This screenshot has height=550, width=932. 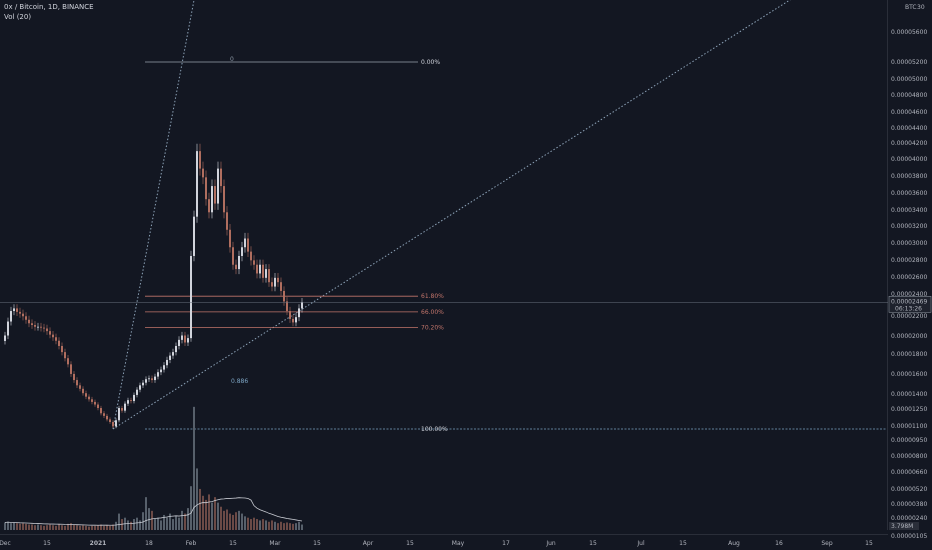 What do you see at coordinates (432, 328) in the screenshot?
I see `fib-level-label: 70.20%` at bounding box center [432, 328].